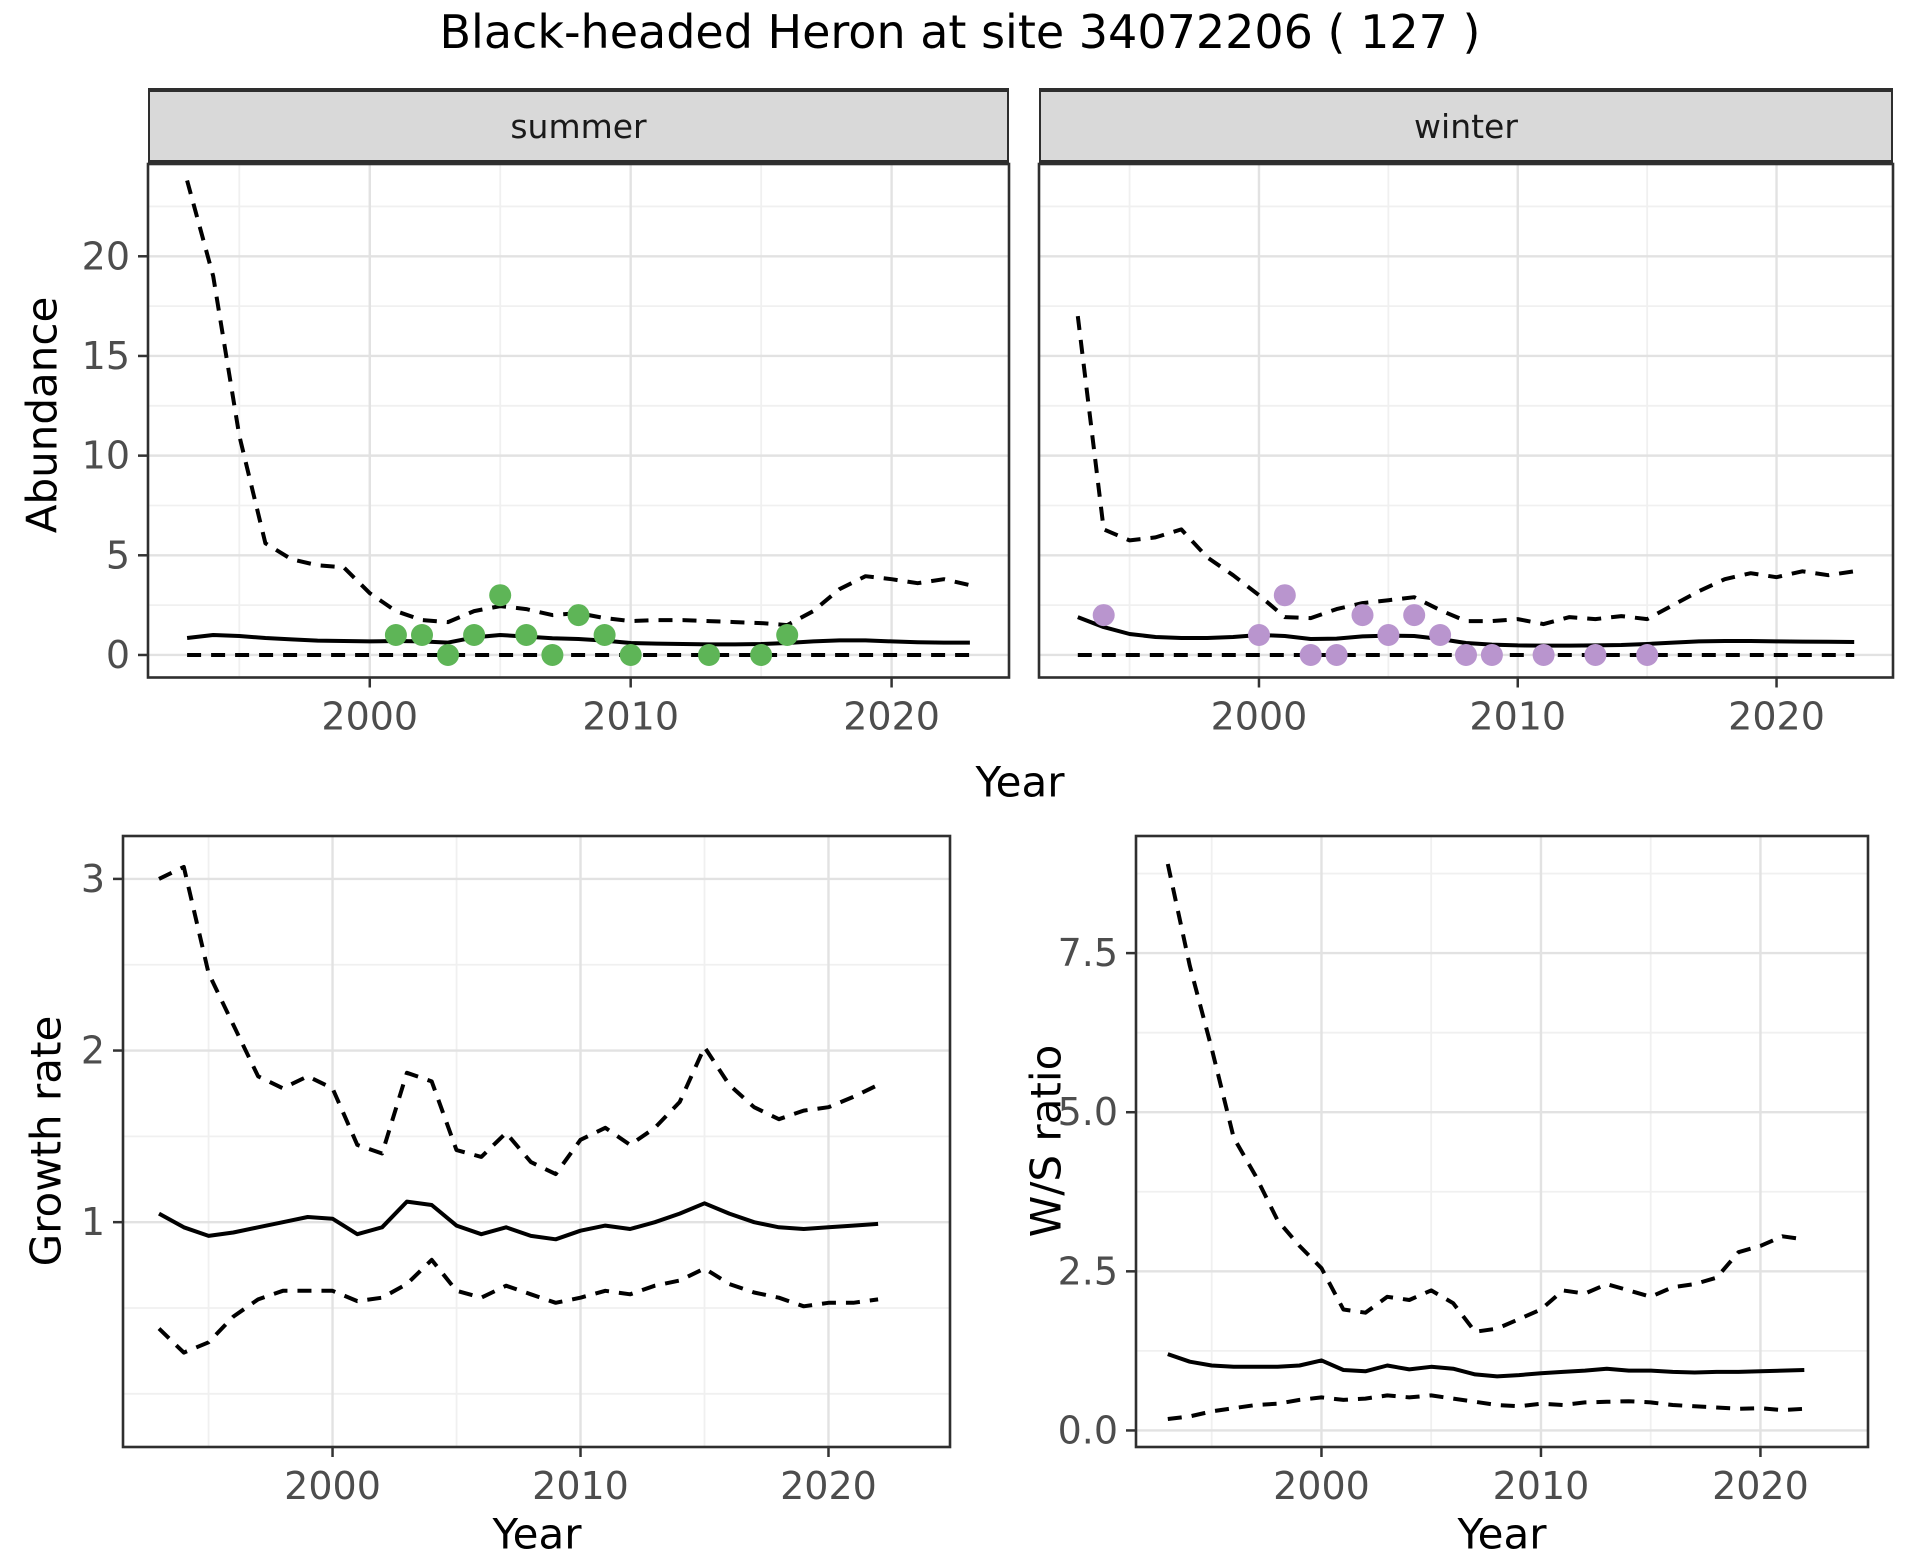 This screenshot has height=1560, width=1920. I want to click on y-tick-label: 1, so click(93, 1222).